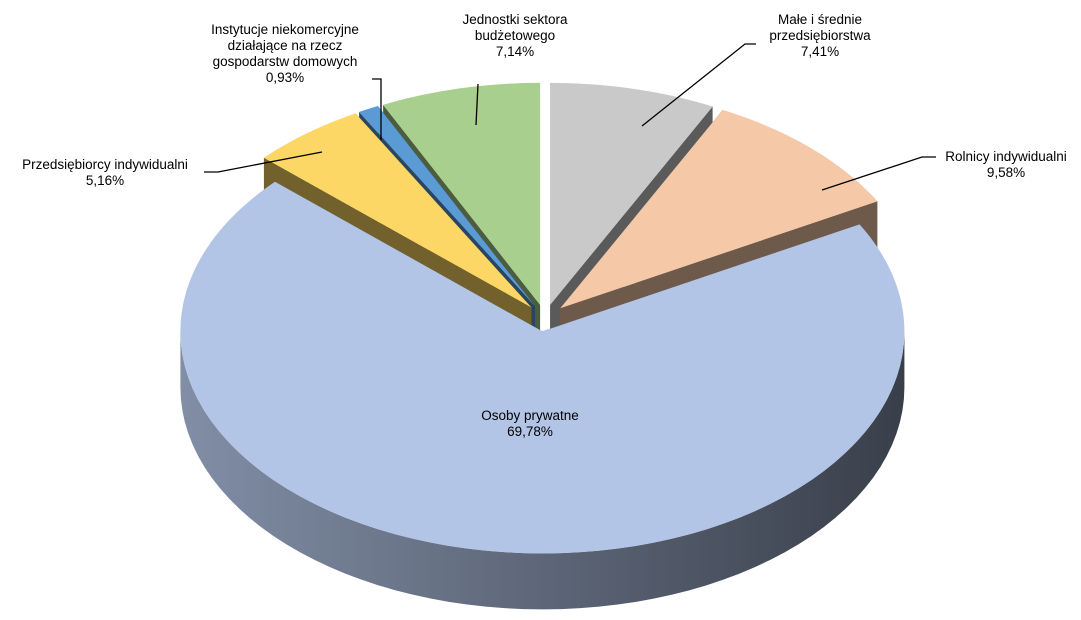 This screenshot has width=1081, height=620. I want to click on label: Jednostki sektora budżetowego 7,14%, so click(515, 36).